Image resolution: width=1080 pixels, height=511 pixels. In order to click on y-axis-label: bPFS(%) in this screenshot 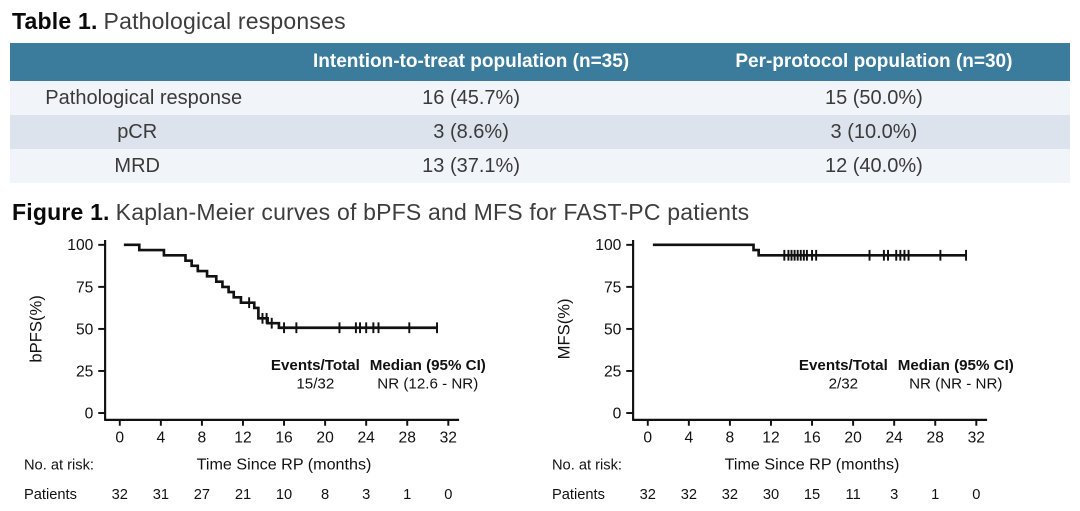, I will do `click(36, 328)`.